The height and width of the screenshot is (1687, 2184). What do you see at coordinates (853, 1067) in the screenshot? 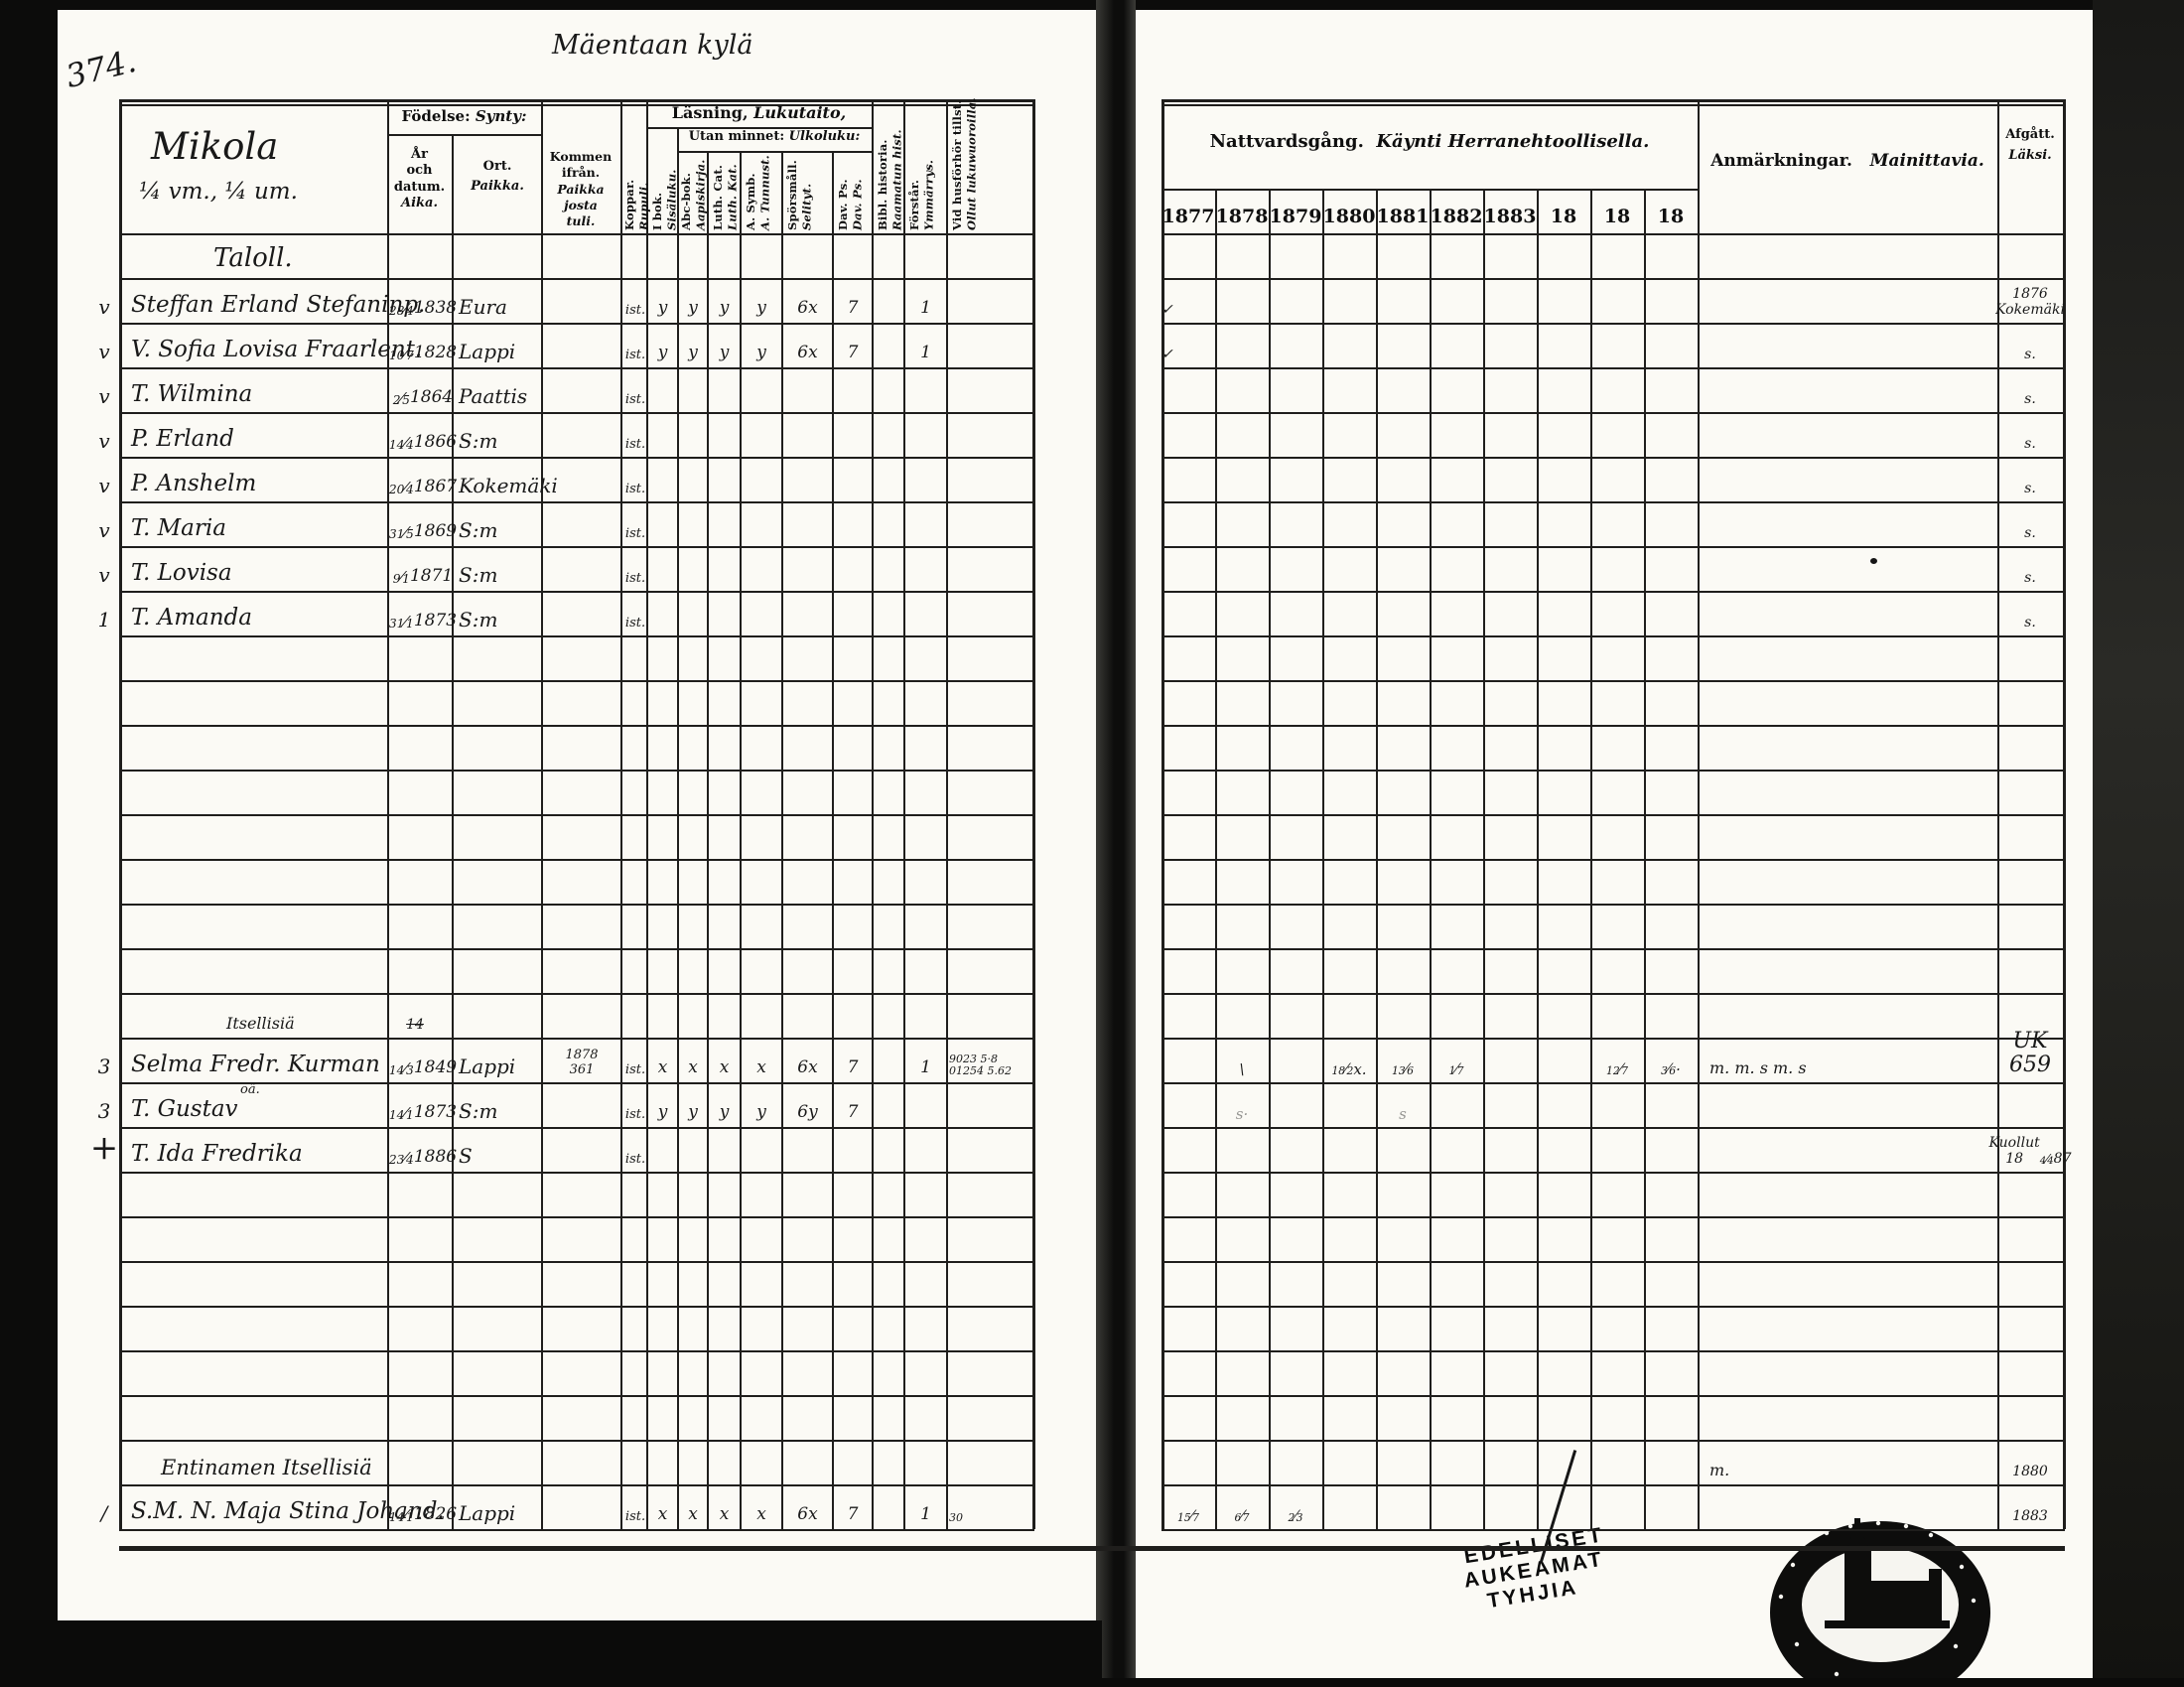
I see `row-18-dav: 7` at bounding box center [853, 1067].